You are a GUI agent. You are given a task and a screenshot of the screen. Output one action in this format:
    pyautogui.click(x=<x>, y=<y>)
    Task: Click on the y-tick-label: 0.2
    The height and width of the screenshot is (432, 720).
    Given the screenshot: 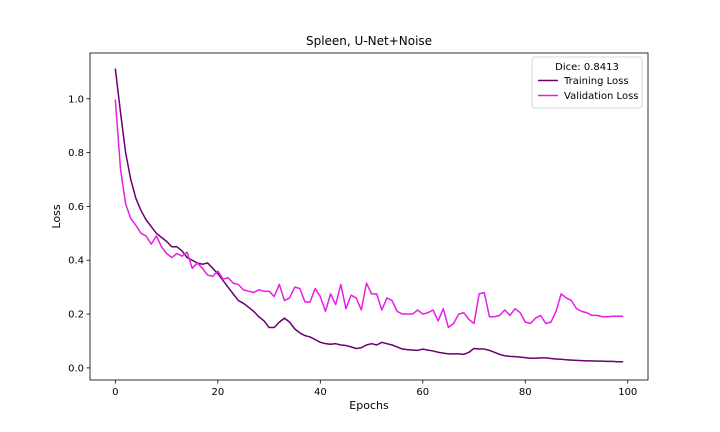 What is the action you would take?
    pyautogui.click(x=76, y=315)
    